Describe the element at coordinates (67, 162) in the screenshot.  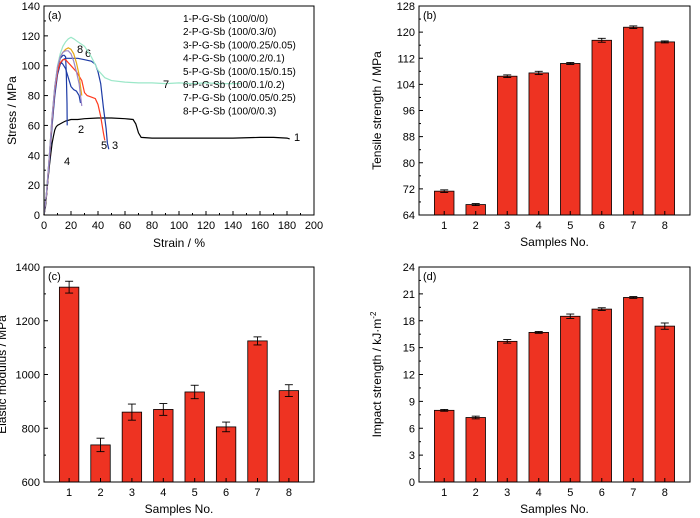
I see `curve-label-4: 4` at that location.